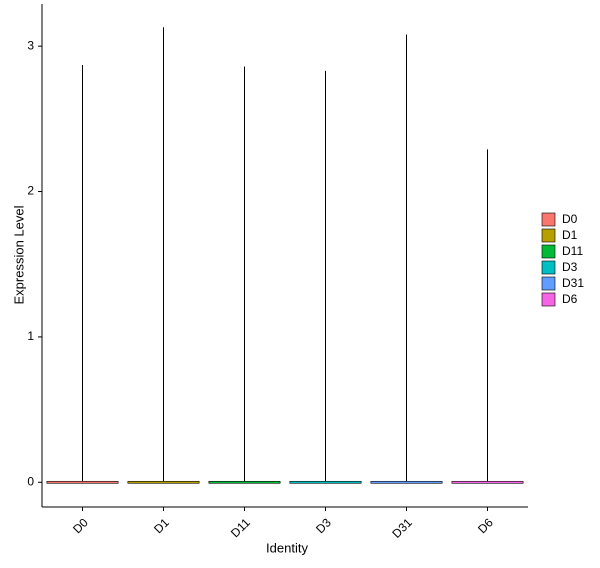 The image size is (600, 568). Describe the element at coordinates (287, 547) in the screenshot. I see `x-axis-title: Identity` at that location.